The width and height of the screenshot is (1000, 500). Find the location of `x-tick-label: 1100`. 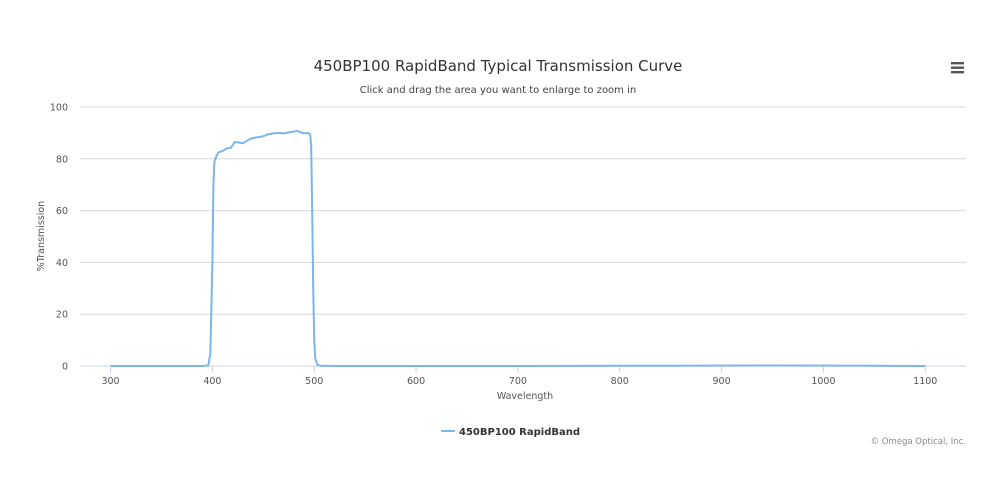

x-tick-label: 1100 is located at coordinates (925, 381).